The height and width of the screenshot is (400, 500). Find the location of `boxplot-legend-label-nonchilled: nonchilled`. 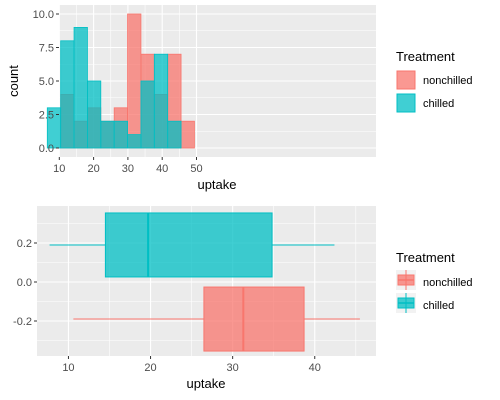

boxplot-legend-label-nonchilled: nonchilled is located at coordinates (448, 283).